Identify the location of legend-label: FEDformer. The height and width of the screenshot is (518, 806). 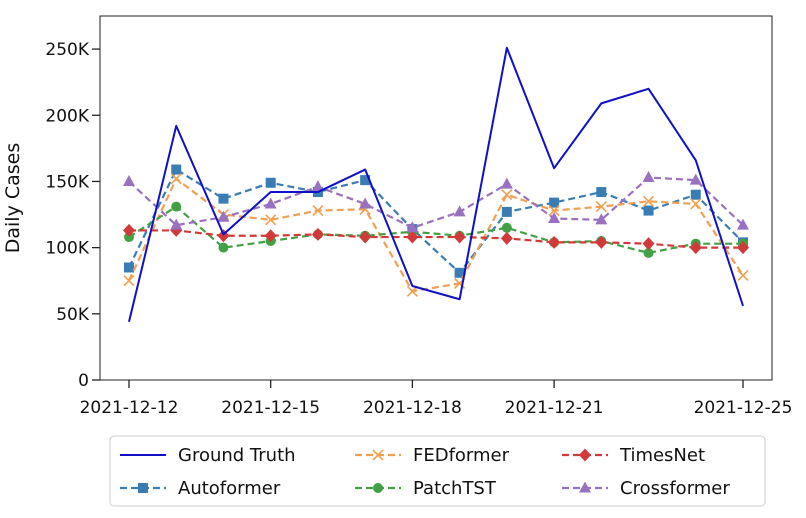
(461, 455).